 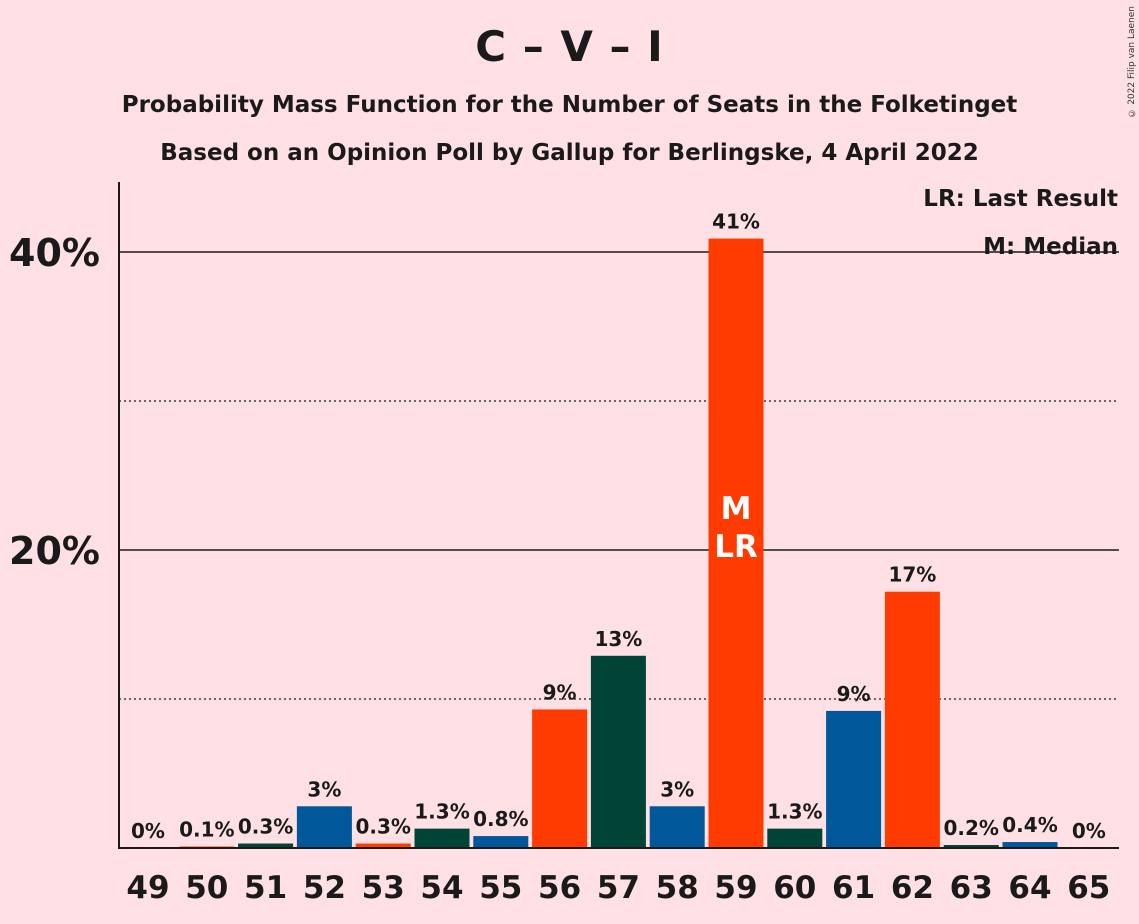 I want to click on x-tick-label-61: 61, so click(x=853, y=888).